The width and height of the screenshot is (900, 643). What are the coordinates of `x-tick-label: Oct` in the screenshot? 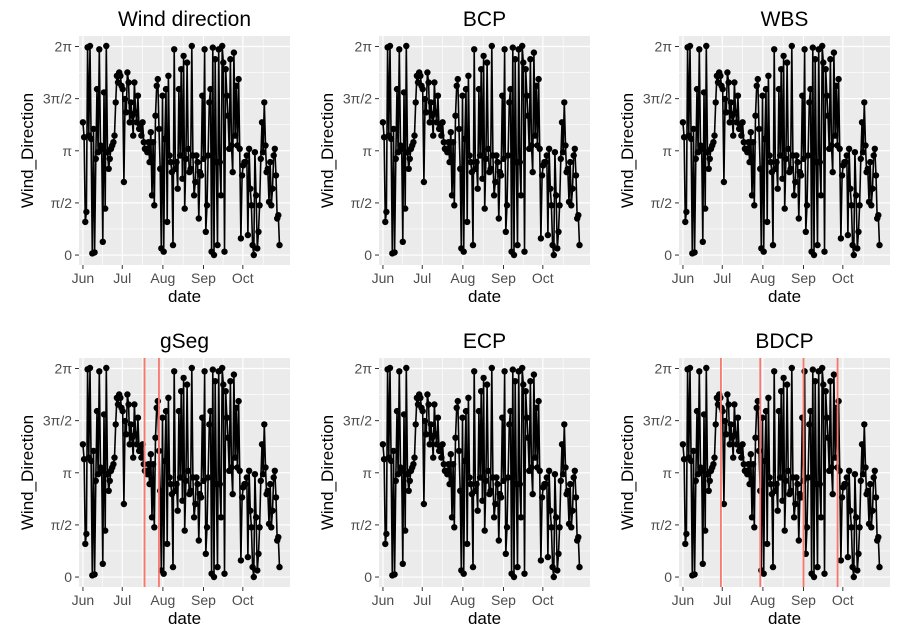 It's located at (543, 600).